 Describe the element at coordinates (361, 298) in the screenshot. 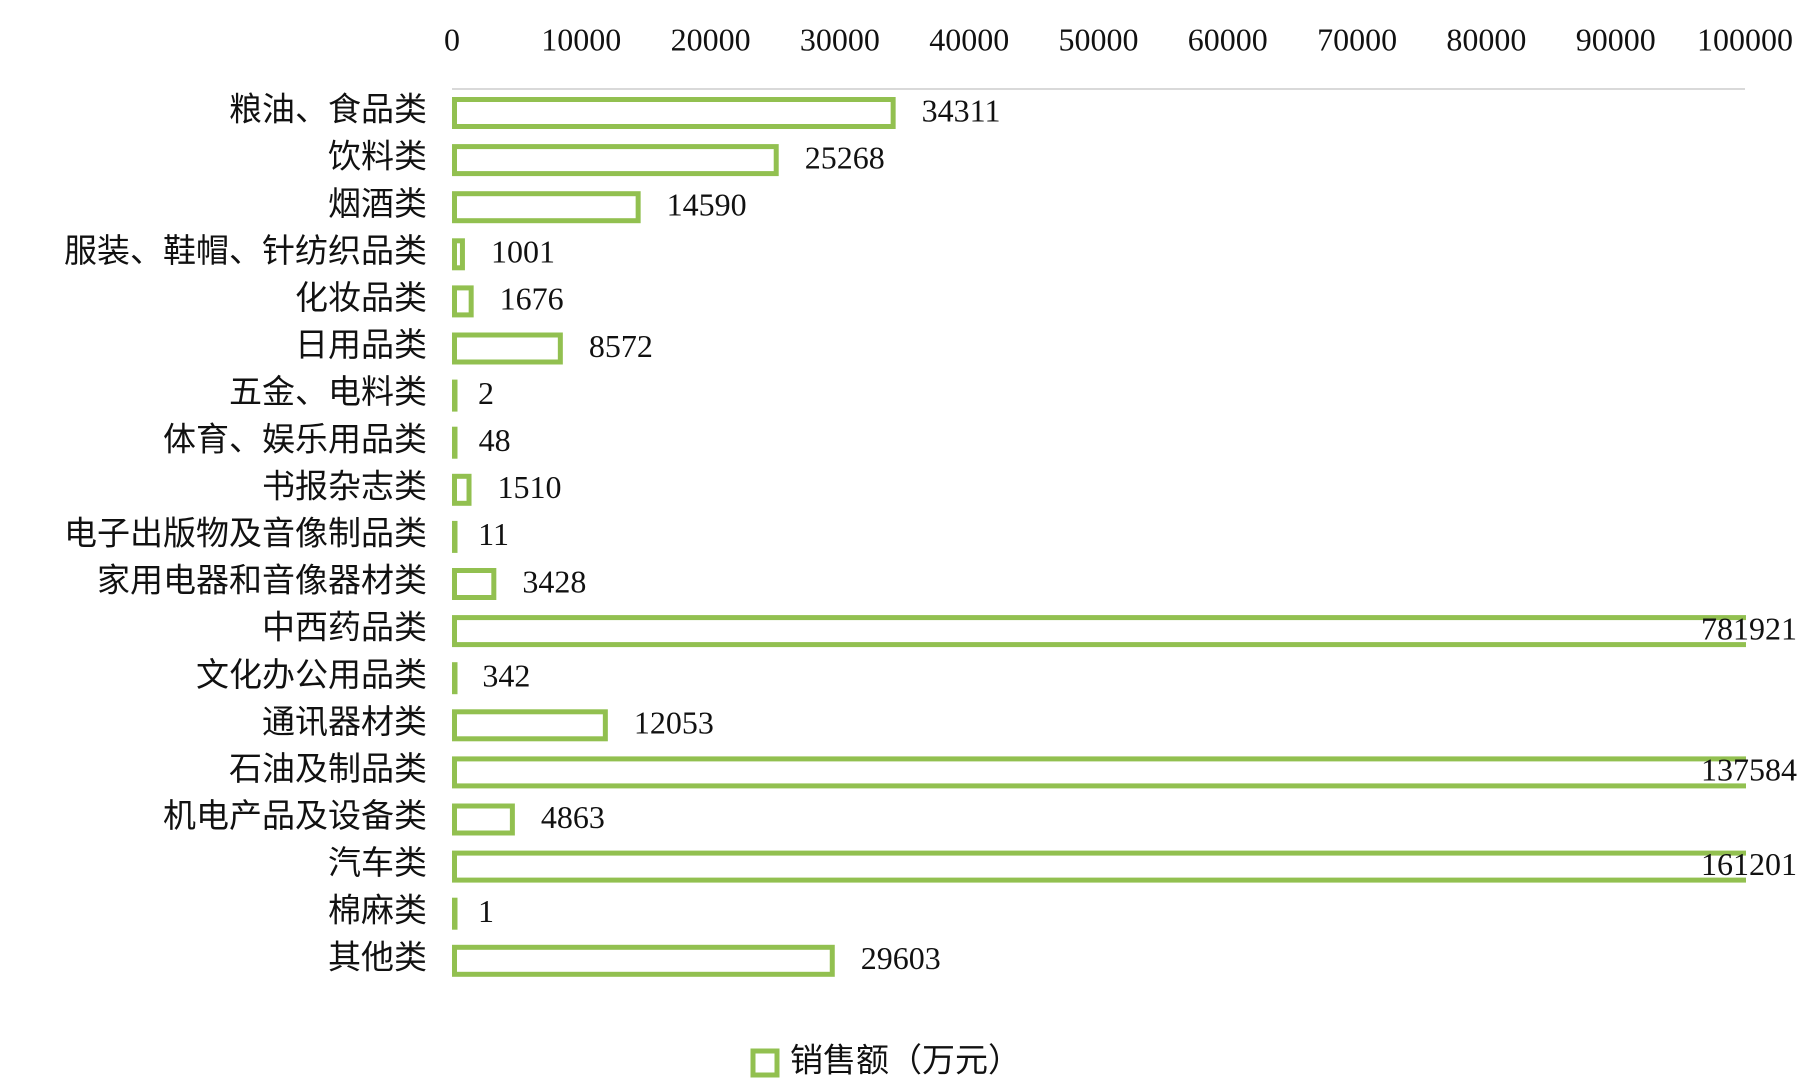

I see `y-tick-label: 化妆品类` at that location.